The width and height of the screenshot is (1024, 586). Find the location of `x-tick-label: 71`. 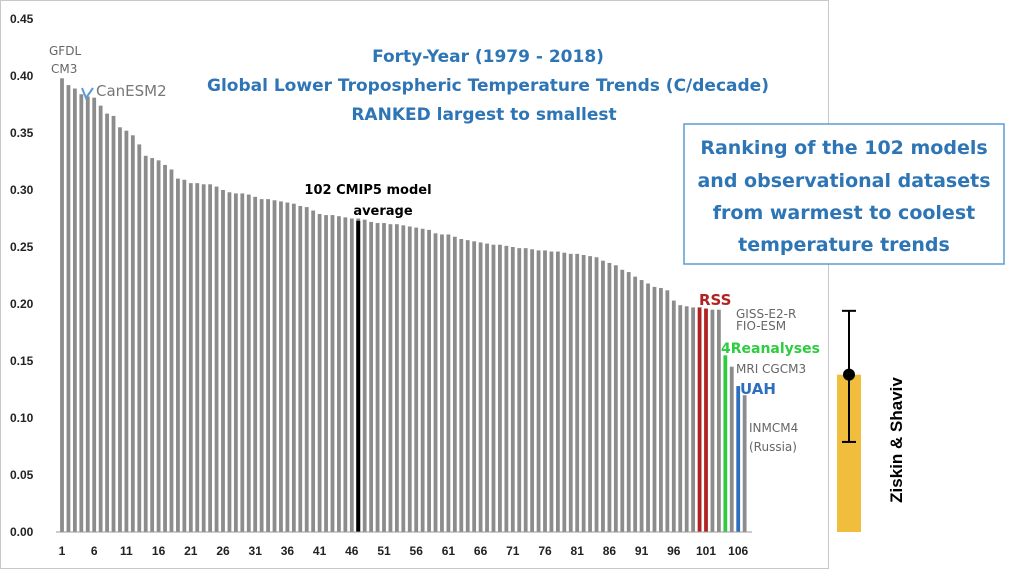

x-tick-label: 71 is located at coordinates (513, 551).